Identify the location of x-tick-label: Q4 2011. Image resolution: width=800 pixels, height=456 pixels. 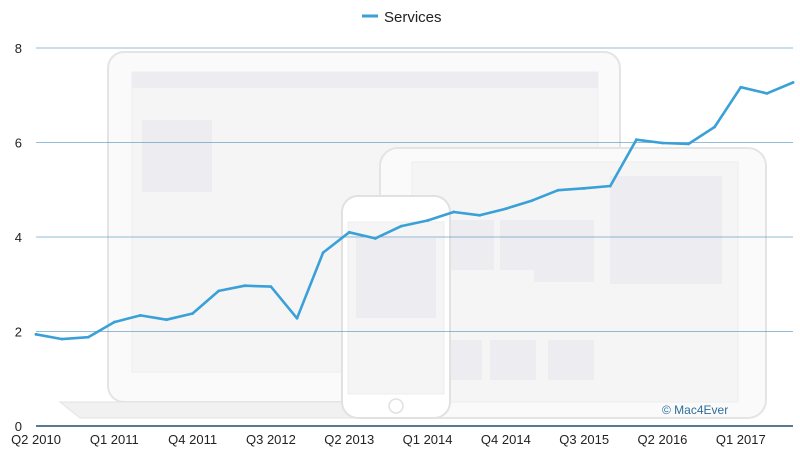
(192, 439).